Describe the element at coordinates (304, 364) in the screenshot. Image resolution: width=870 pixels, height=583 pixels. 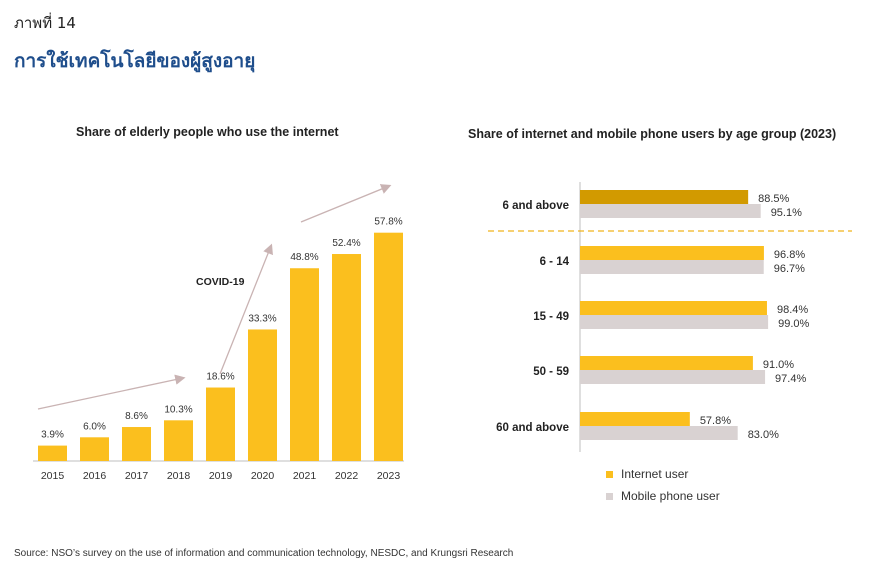
I see `chart1-bar-2021` at that location.